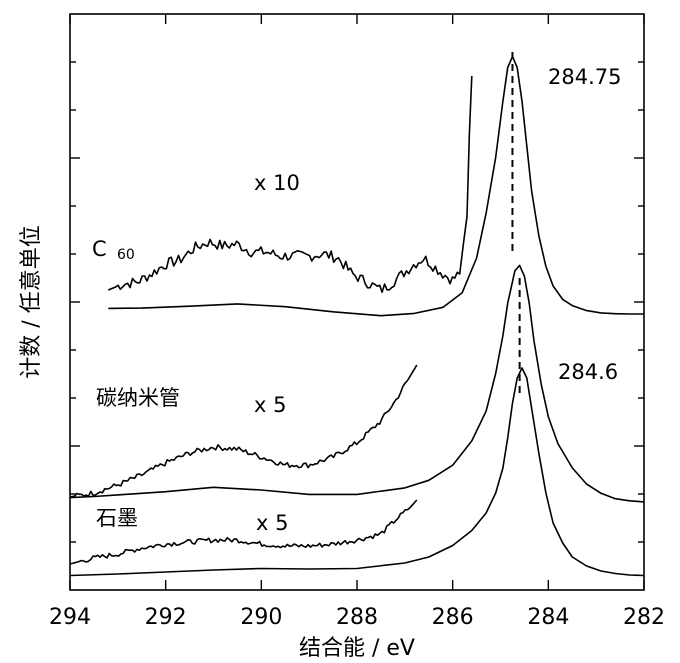 This screenshot has height=663, width=680. I want to click on sample-label-c60: C, so click(99, 249).